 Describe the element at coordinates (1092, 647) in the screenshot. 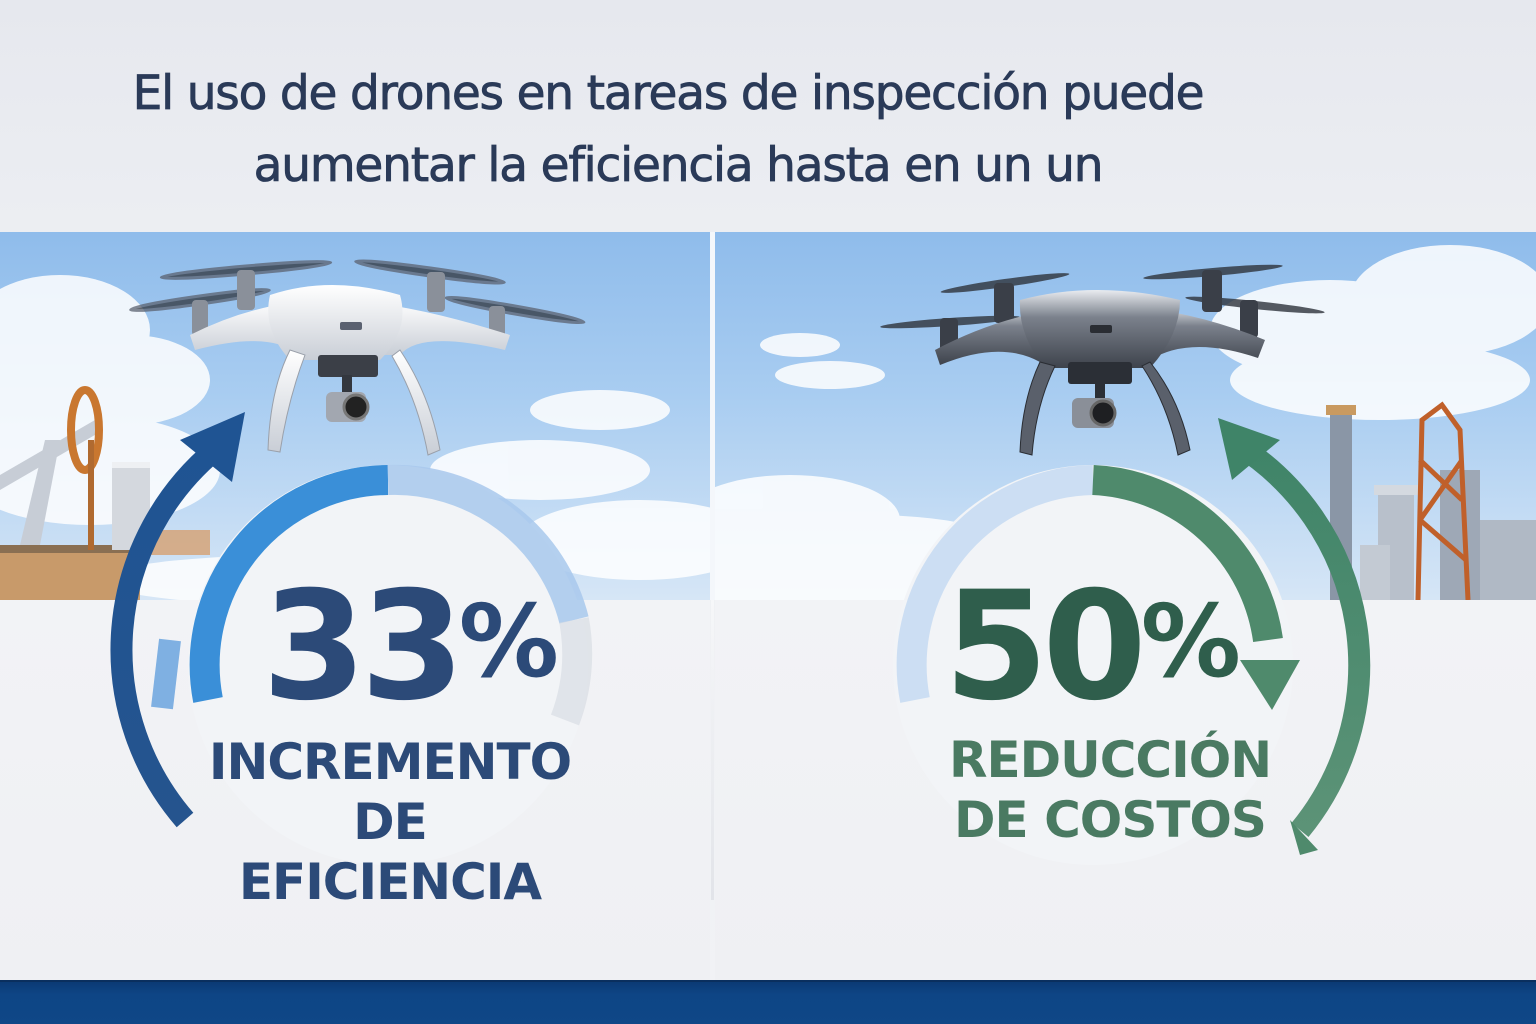

I see `stat-value-costs: 50%` at that location.